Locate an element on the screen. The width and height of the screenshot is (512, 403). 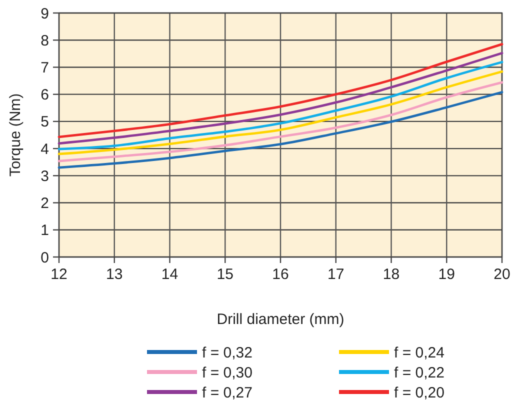
legend-label: f = 0,24 is located at coordinates (419, 353).